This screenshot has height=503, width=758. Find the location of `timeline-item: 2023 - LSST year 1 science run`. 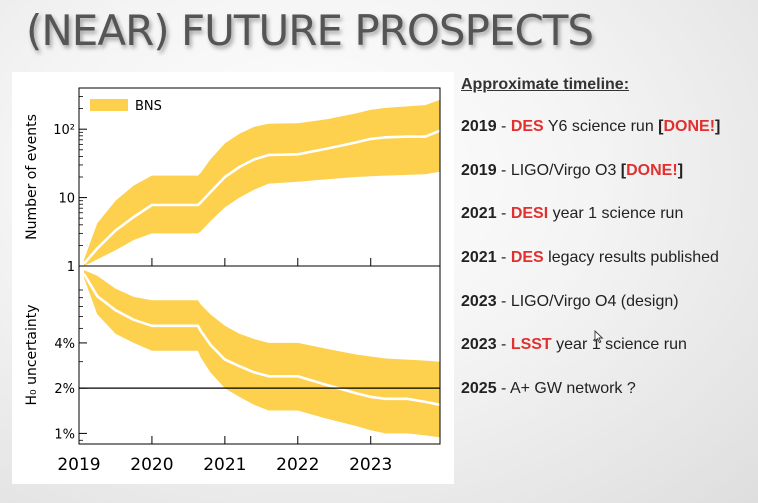

timeline-item: 2023 - LSST year 1 science run is located at coordinates (609, 358).